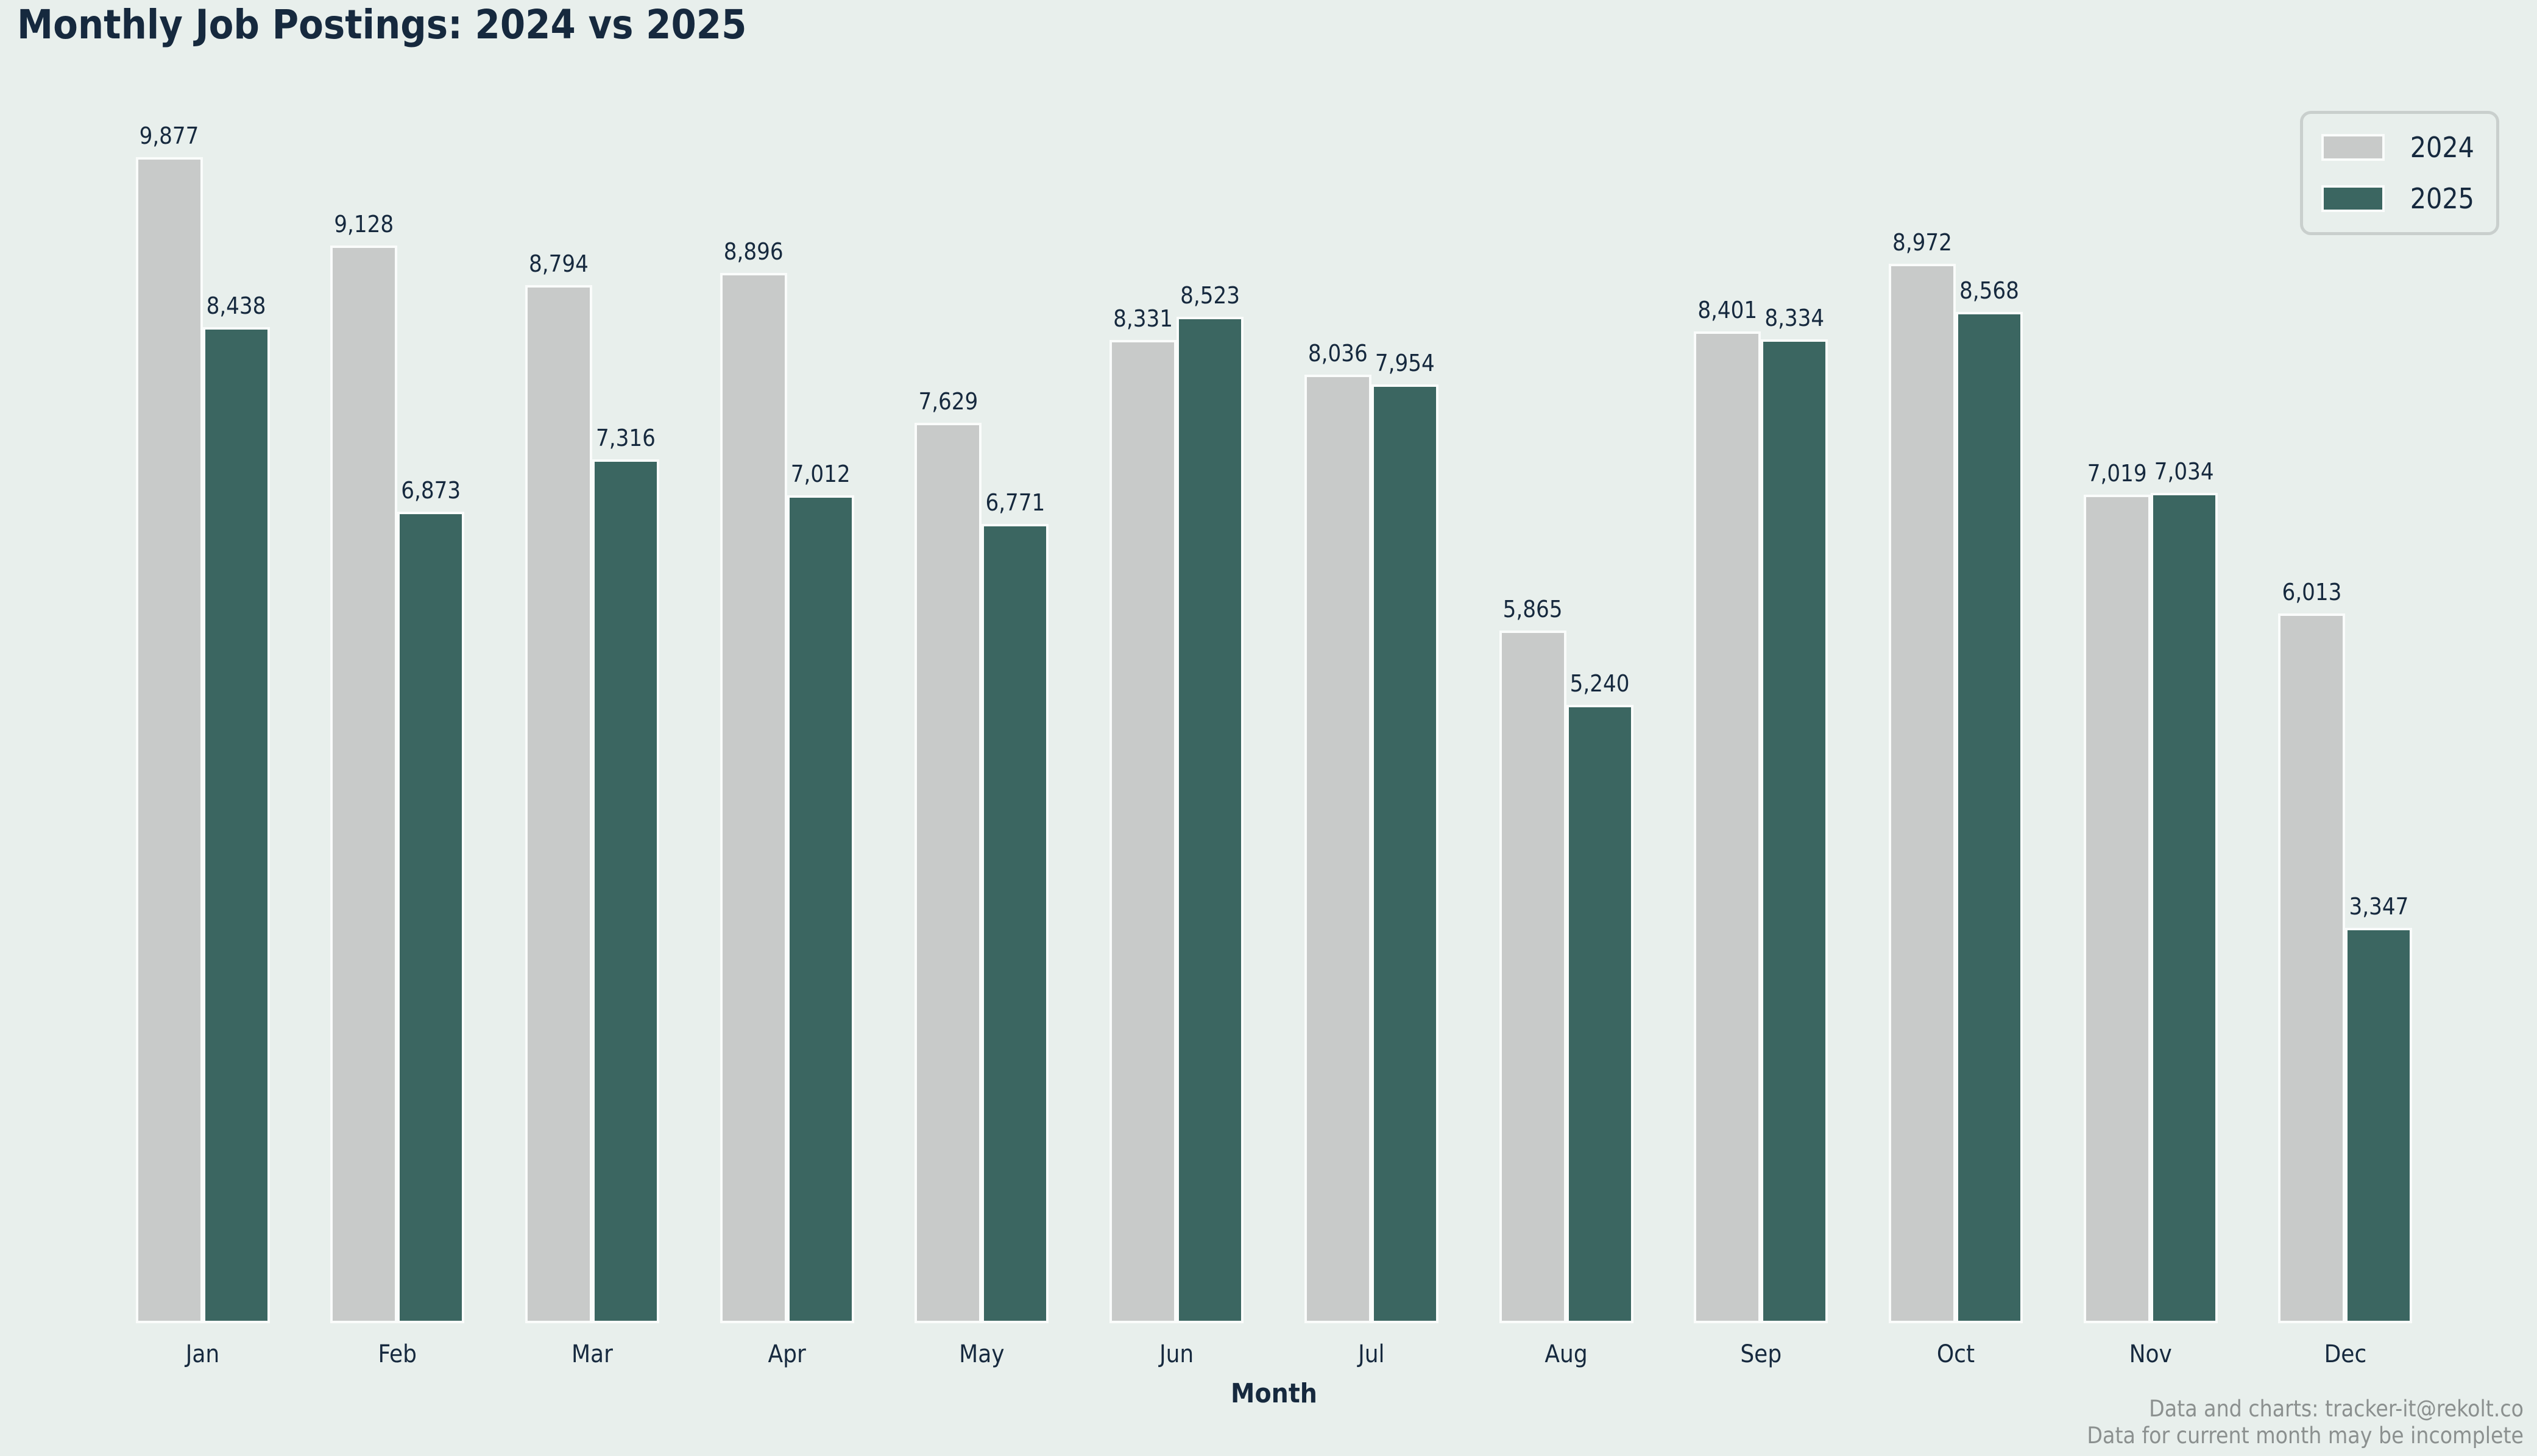  Describe the element at coordinates (2312, 968) in the screenshot. I see `bar-2024-dec` at that location.